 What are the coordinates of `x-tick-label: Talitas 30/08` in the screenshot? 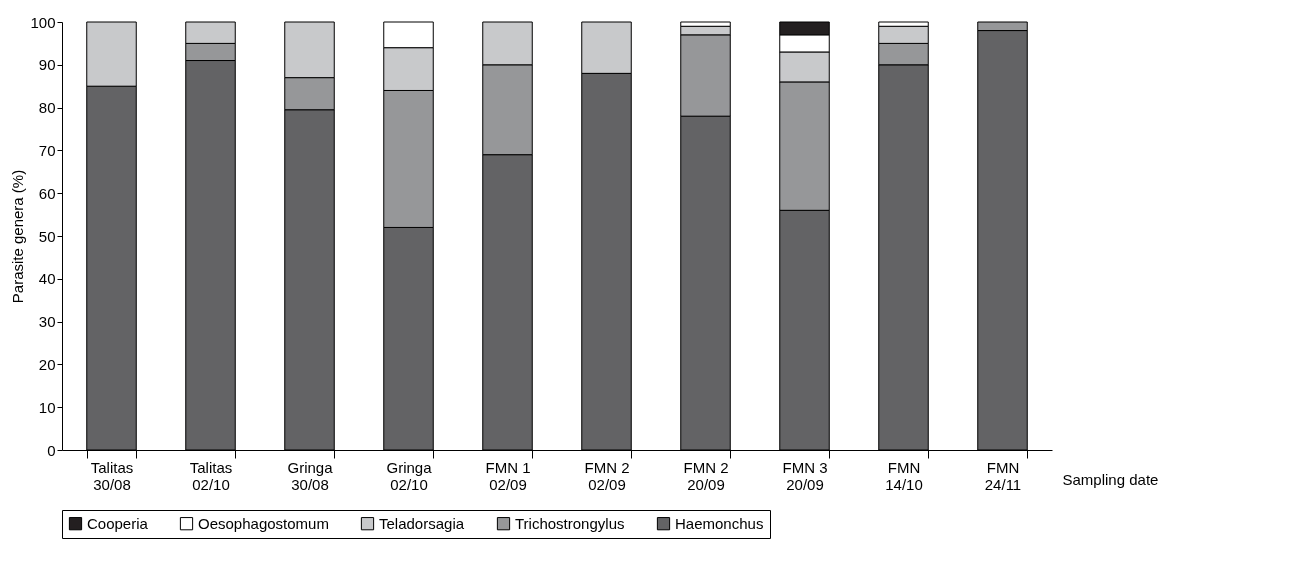 It's located at (112, 475).